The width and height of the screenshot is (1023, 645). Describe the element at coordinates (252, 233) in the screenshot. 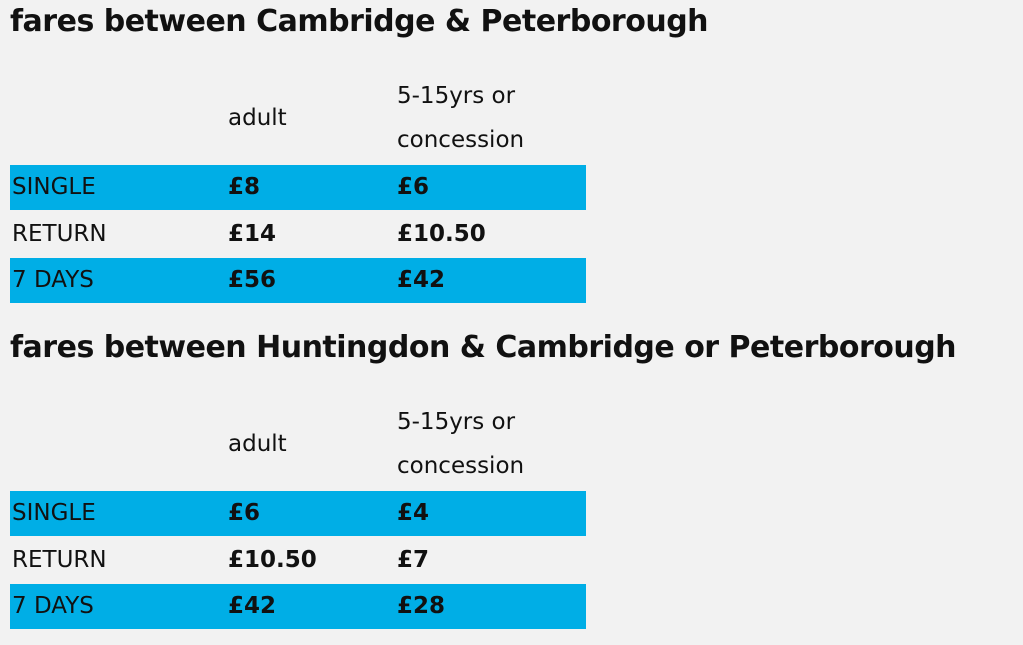

I see `fare-value: £14` at that location.